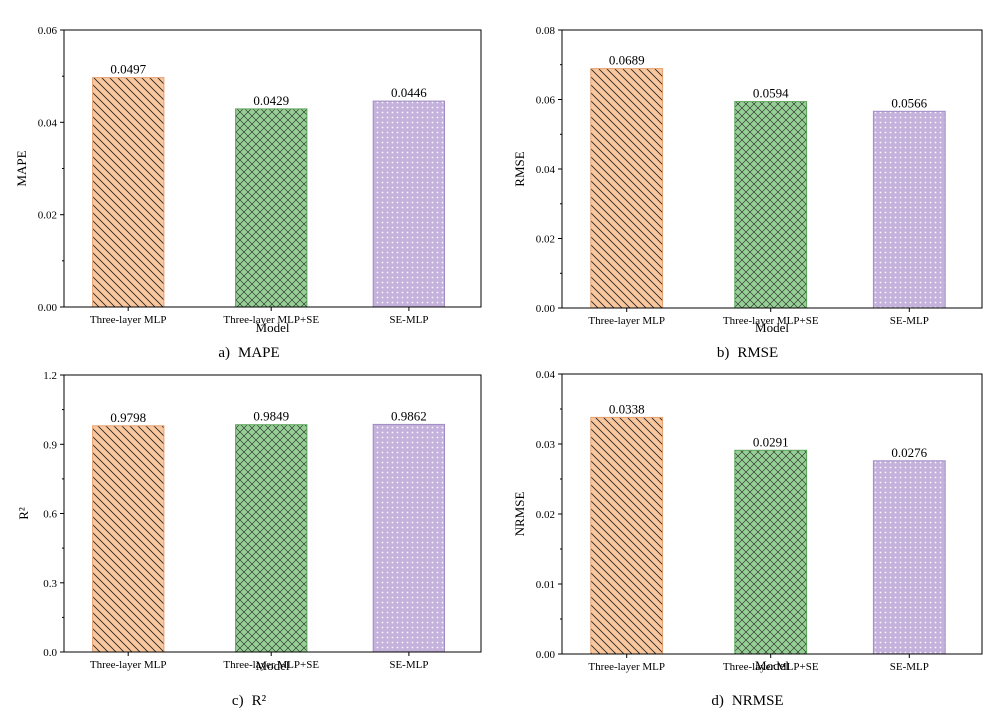 The image size is (997, 719). I want to click on caption-mape: a) MAPE, so click(249, 353).